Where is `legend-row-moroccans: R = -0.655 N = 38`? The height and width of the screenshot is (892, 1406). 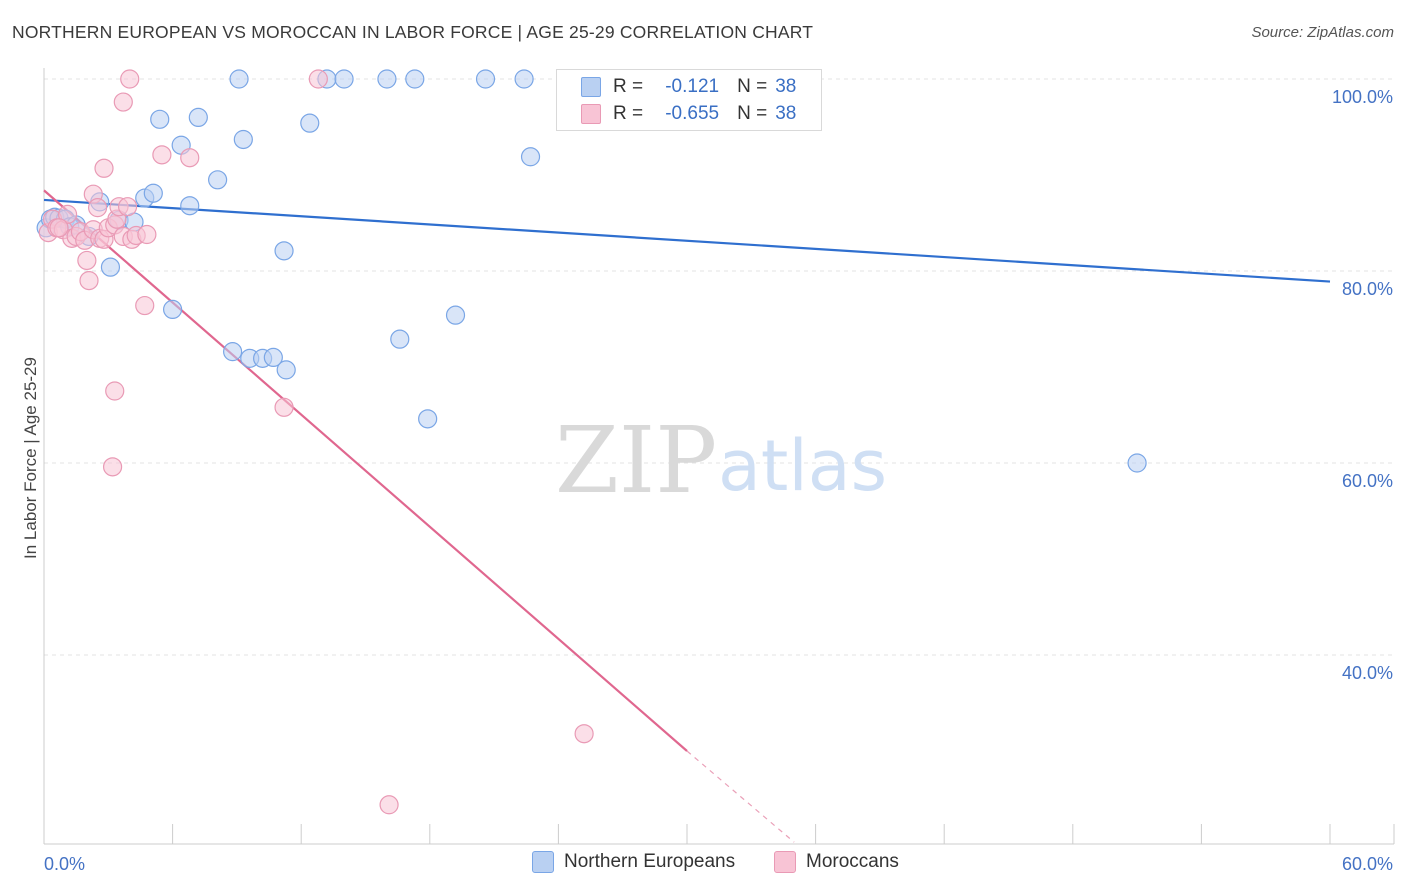
legend-row-moroccans: R = -0.655 N = 38 is located at coordinates (688, 114).